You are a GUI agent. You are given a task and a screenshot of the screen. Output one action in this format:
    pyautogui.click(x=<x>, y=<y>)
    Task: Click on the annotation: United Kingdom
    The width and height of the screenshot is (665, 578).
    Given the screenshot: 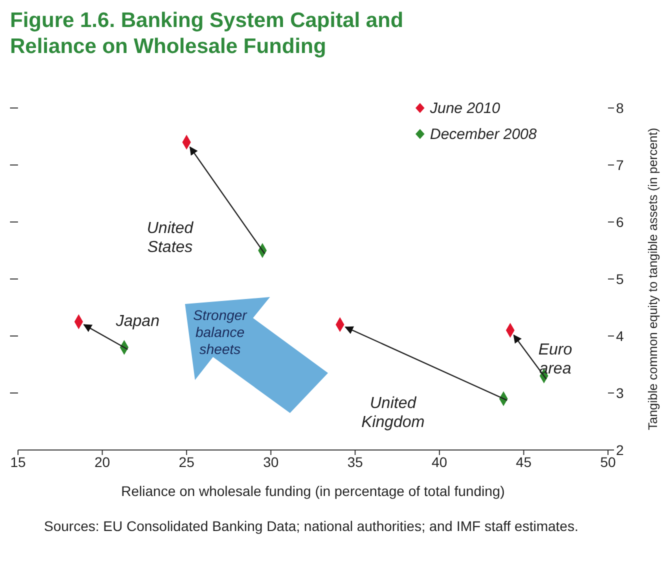 What is the action you would take?
    pyautogui.click(x=393, y=413)
    